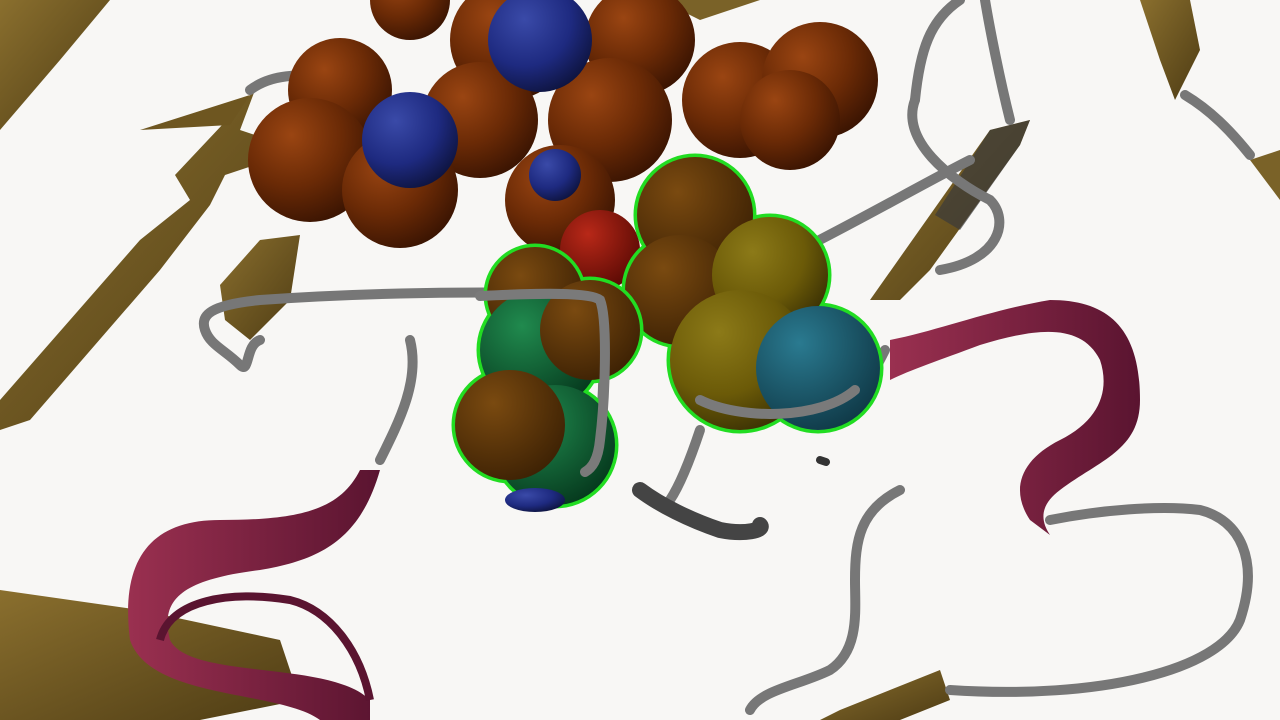 The height and width of the screenshot is (720, 1280). Describe the element at coordinates (950, 210) in the screenshot. I see `beta-strand-right-center` at that location.